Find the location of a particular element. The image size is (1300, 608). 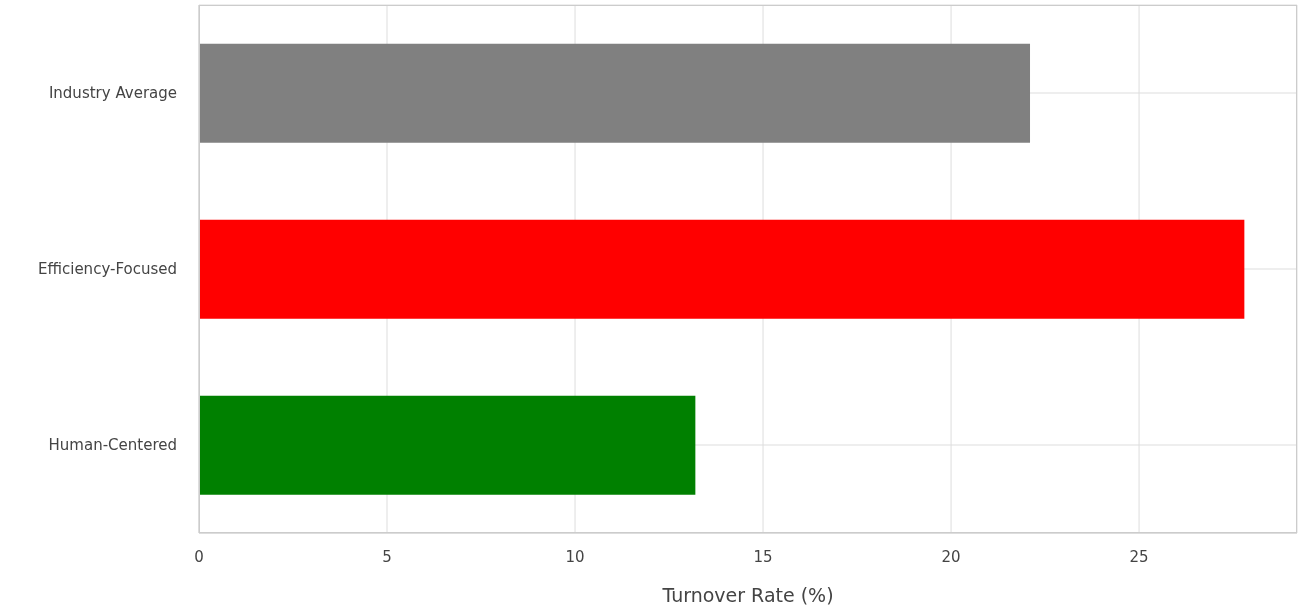

x-tick-label: 10 is located at coordinates (575, 556).